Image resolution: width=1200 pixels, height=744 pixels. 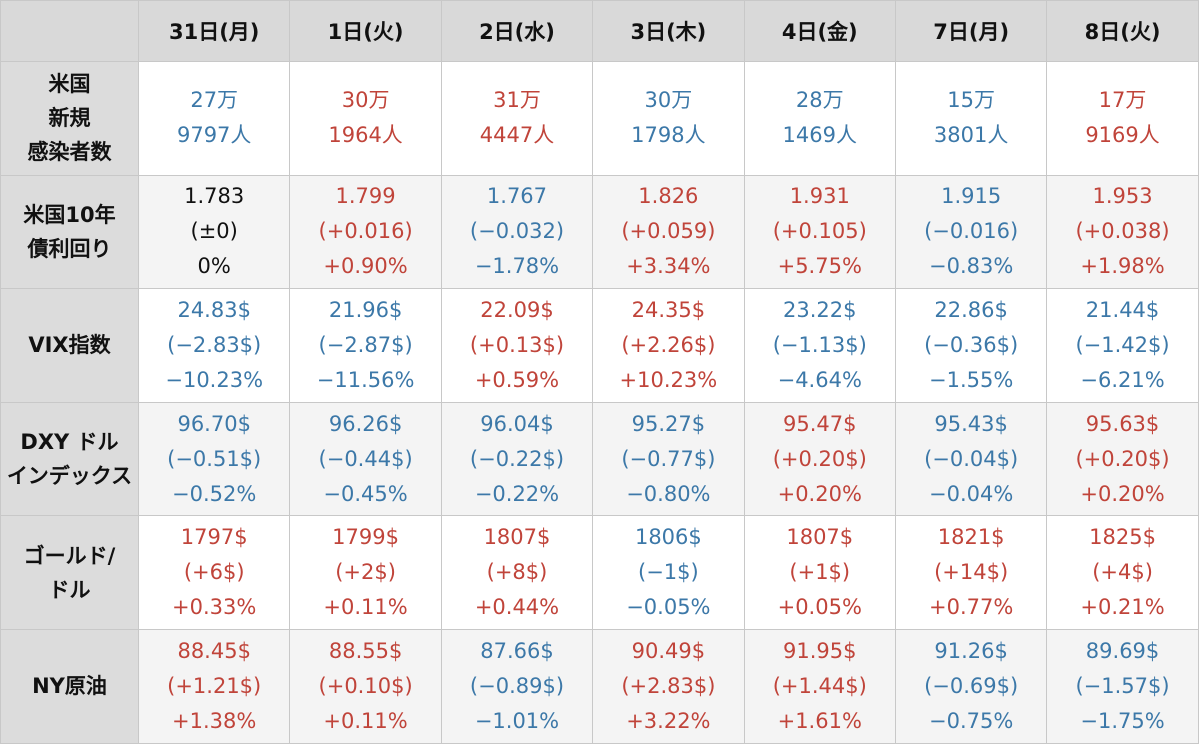 What do you see at coordinates (820, 650) in the screenshot?
I see `value-main: 91.95$` at bounding box center [820, 650].